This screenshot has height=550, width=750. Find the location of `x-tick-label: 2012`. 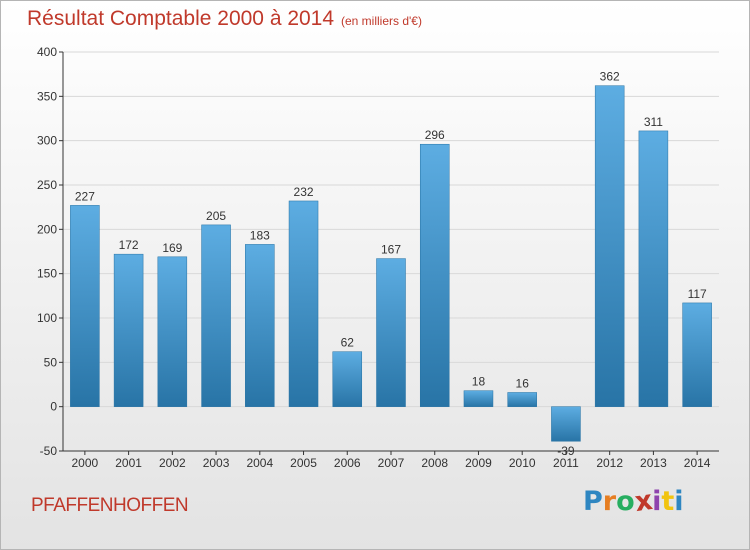

x-tick-label: 2012 is located at coordinates (609, 463).